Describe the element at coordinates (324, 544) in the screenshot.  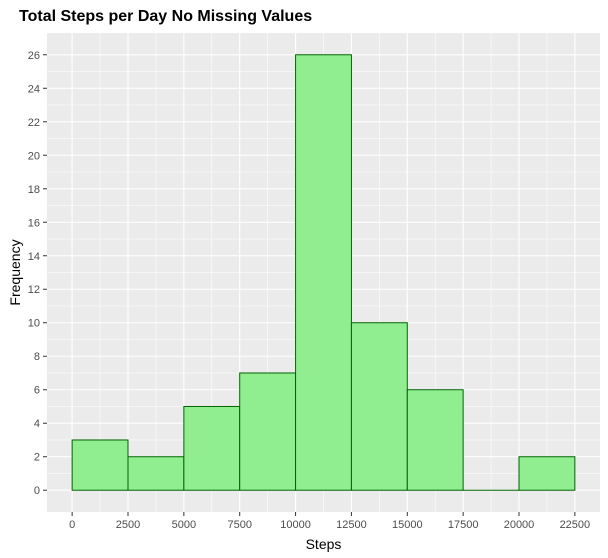
I see `x-axis-title: Steps` at that location.